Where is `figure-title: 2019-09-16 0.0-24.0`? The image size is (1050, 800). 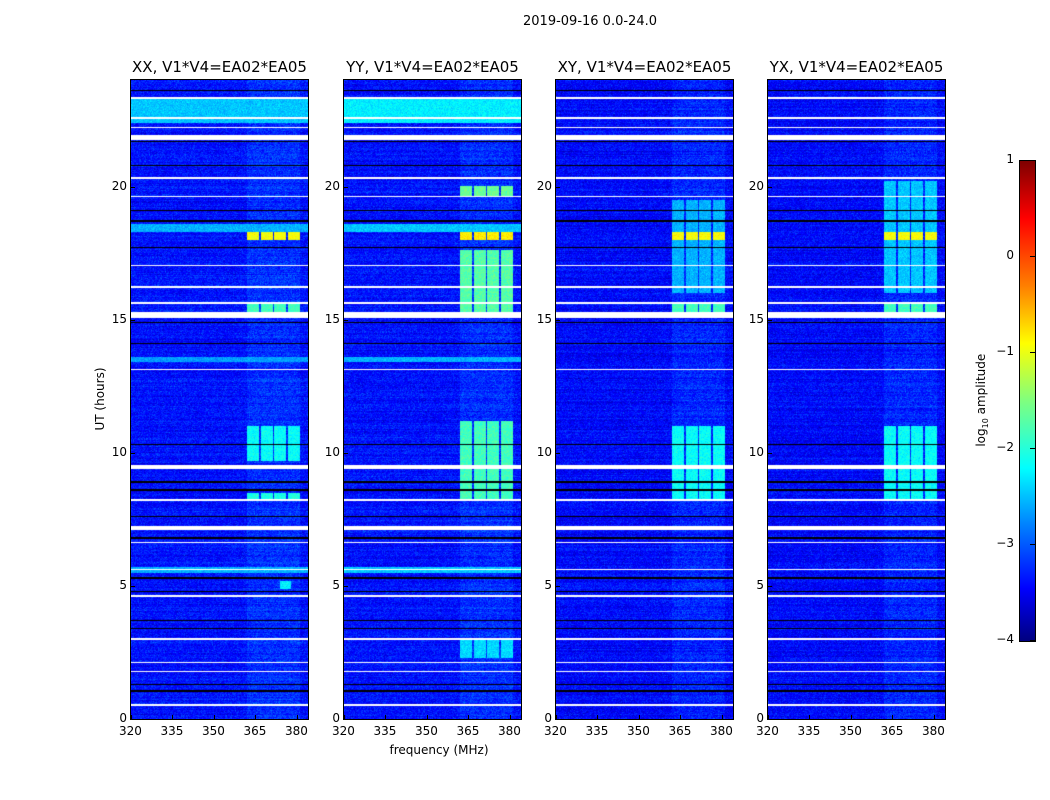
figure-title: 2019-09-16 0.0-24.0 is located at coordinates (590, 21).